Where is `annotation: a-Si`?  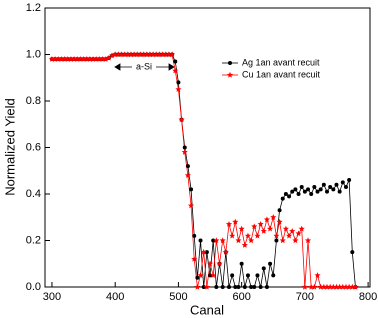 annotation: a-Si is located at coordinates (144, 66).